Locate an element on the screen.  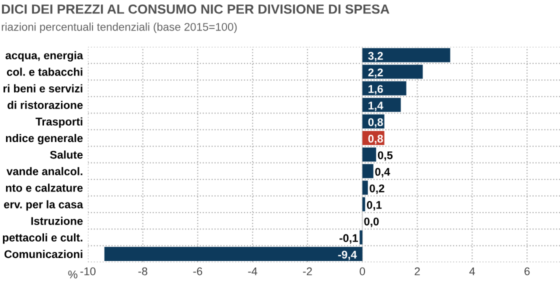
y-tick-label: Trasporti is located at coordinates (59, 122).